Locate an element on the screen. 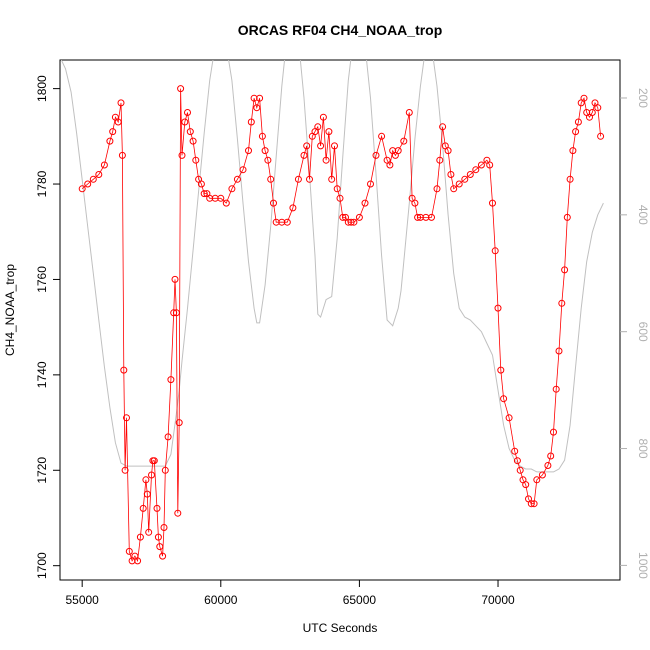  y2-tick-label-0: 200 is located at coordinates (643, 98).